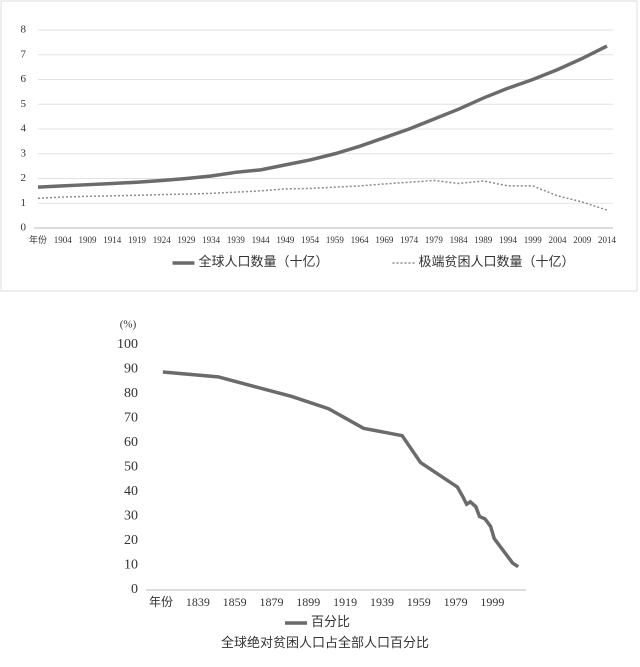  I want to click on y-axis-label: (%), so click(128, 325).